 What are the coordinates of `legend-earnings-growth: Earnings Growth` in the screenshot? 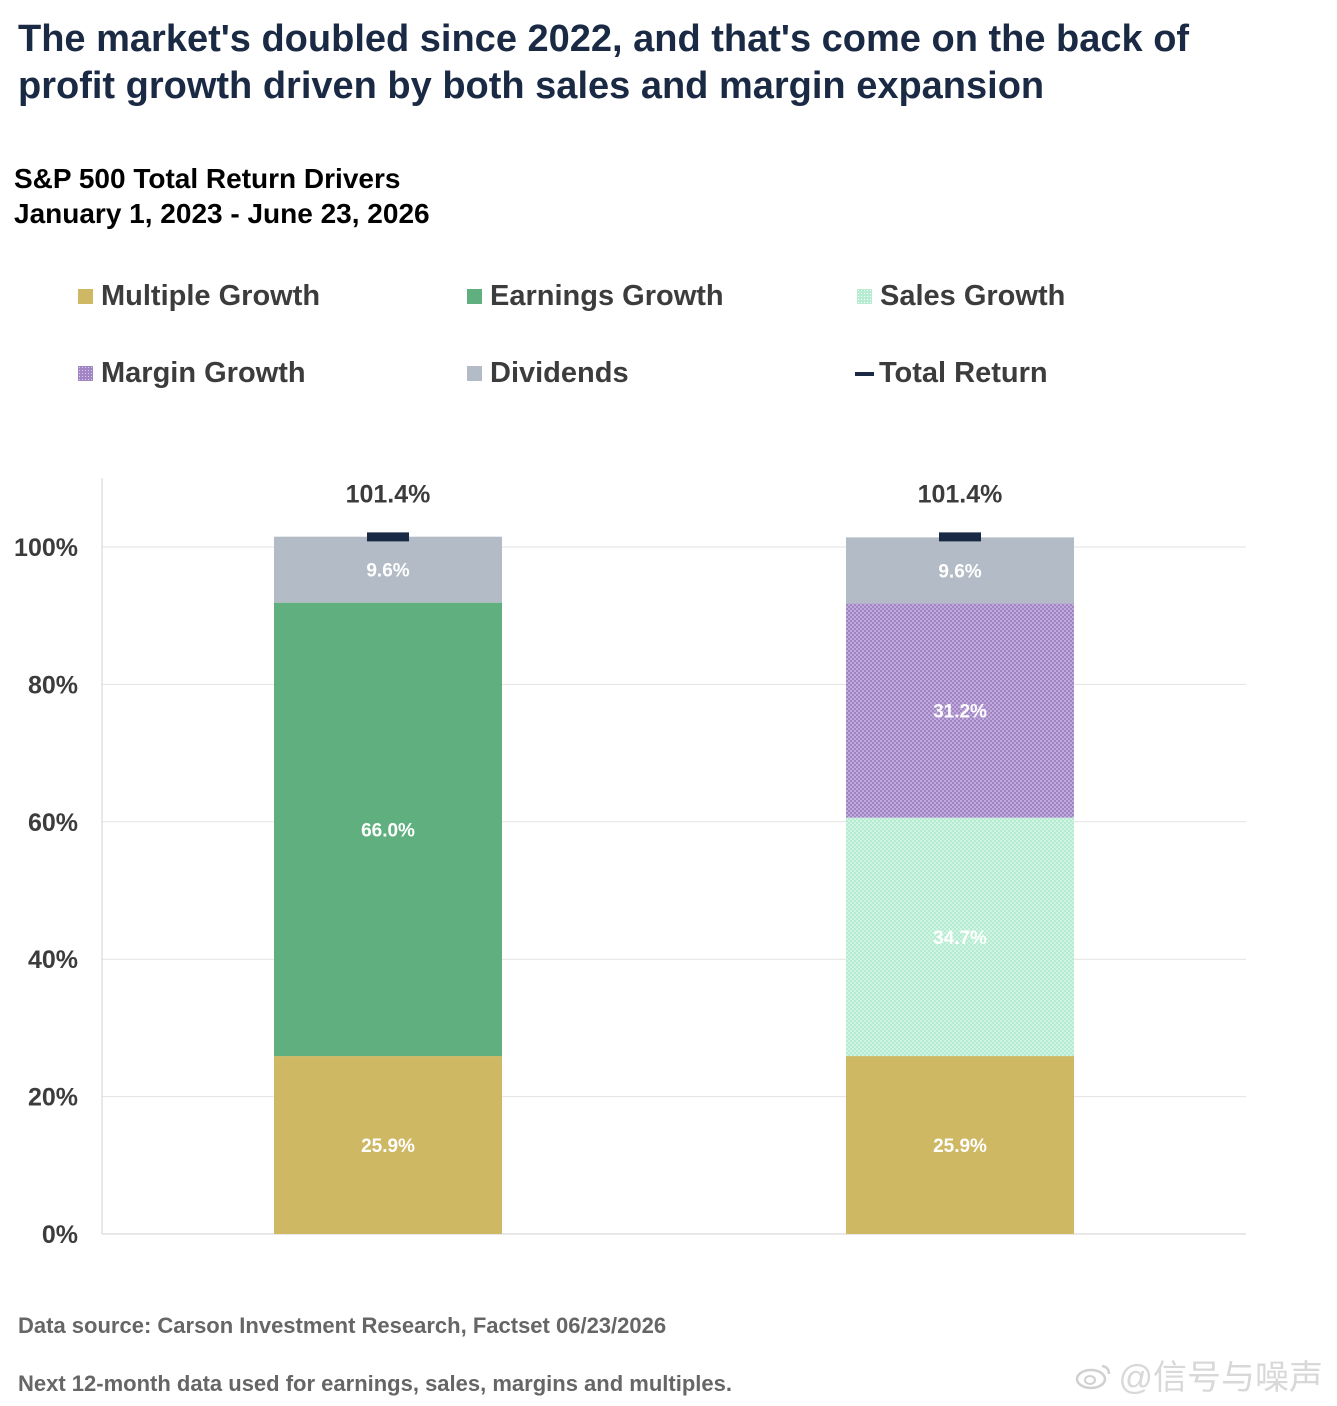 It's located at (595, 296).